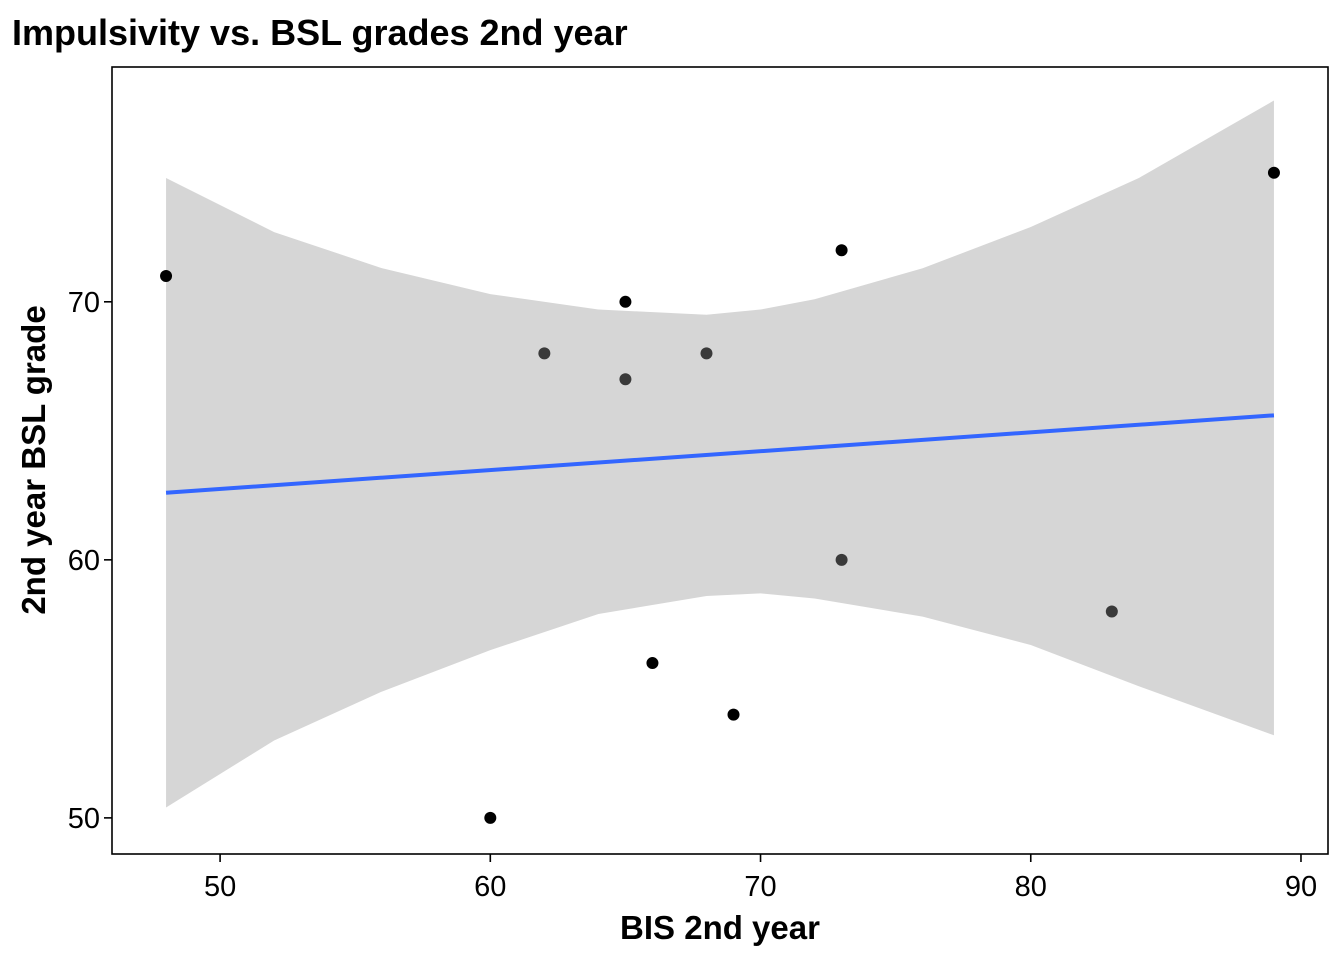  I want to click on y-tick-label: 70, so click(84, 303).